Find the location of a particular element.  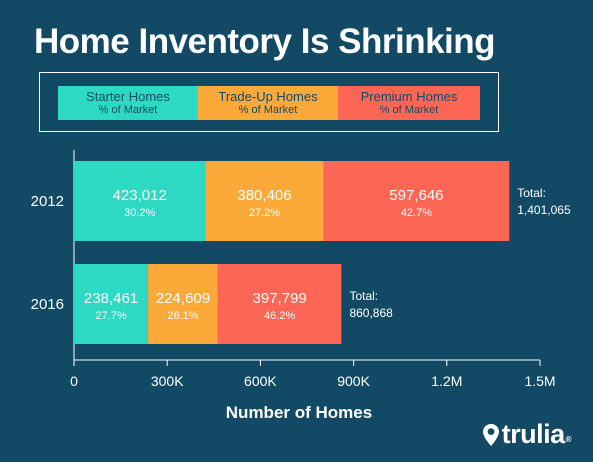

x-axis-title: Number of Homes is located at coordinates (299, 412).